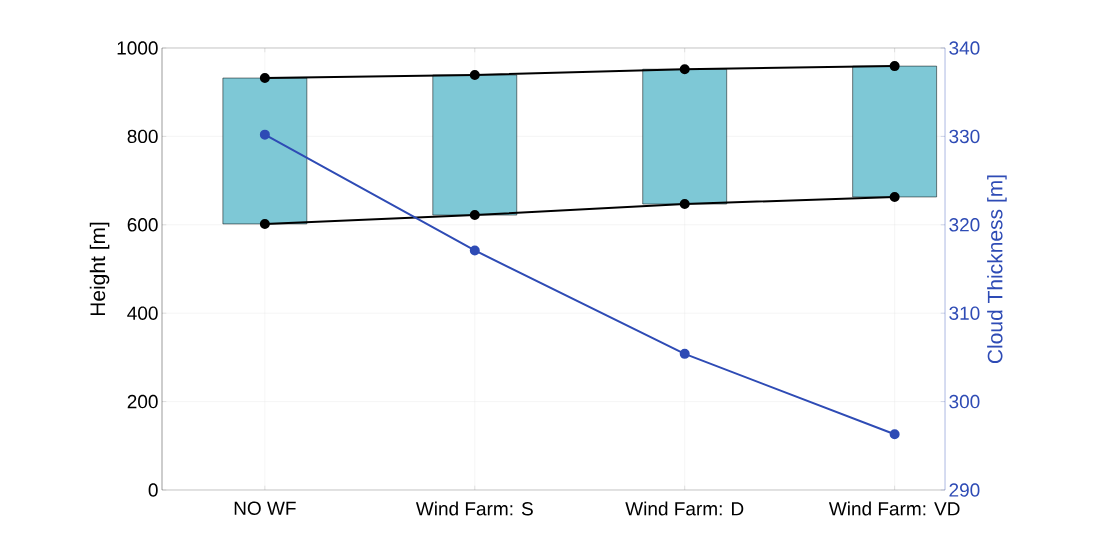 The width and height of the screenshot is (1105, 538). What do you see at coordinates (964, 136) in the screenshot?
I see `y2-tick-label: 330` at bounding box center [964, 136].